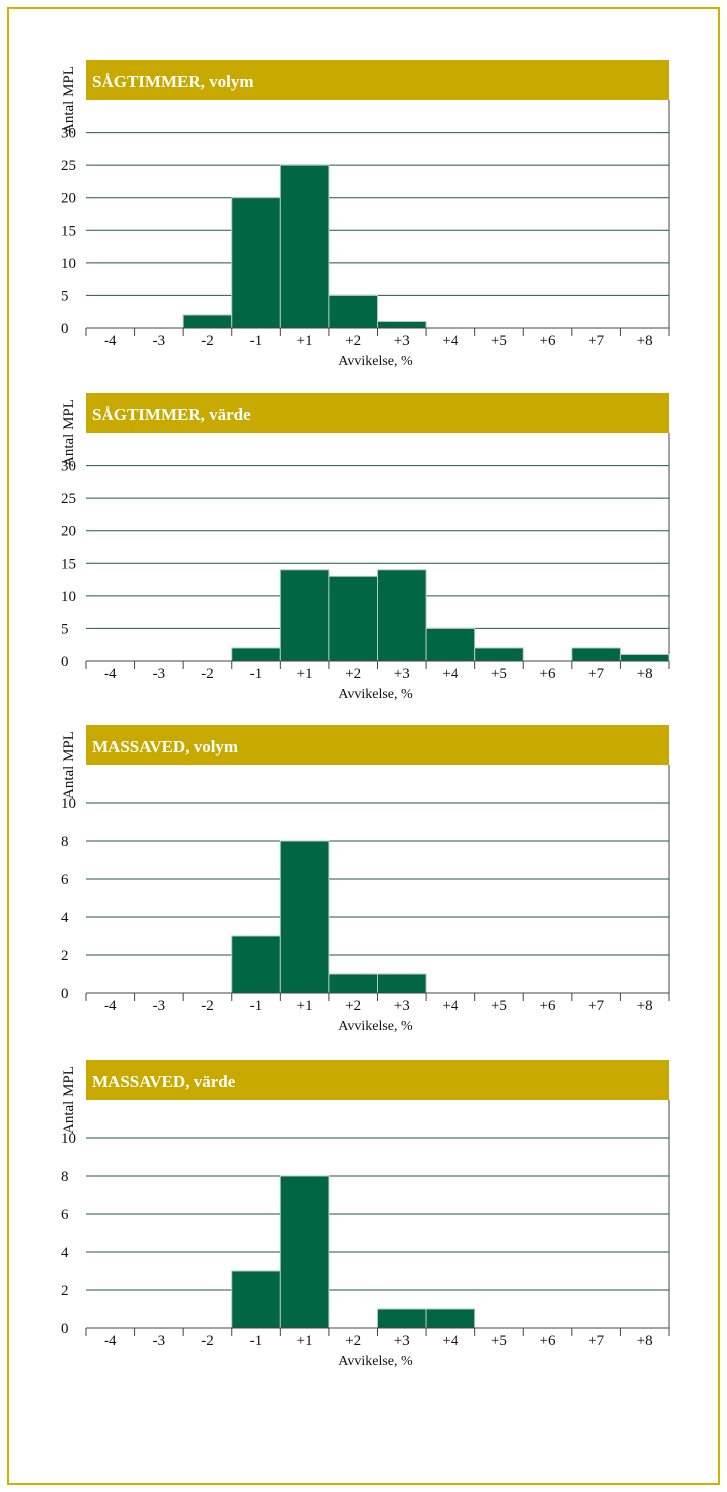 This screenshot has width=727, height=1492. Describe the element at coordinates (68, 231) in the screenshot. I see `y-tick-label: 15` at that location.